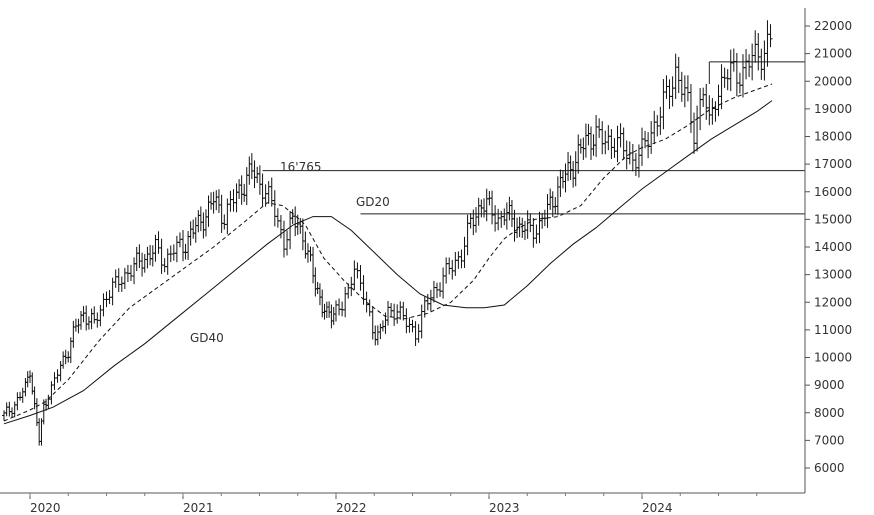  I want to click on x-tick-label: 2024, so click(657, 508).